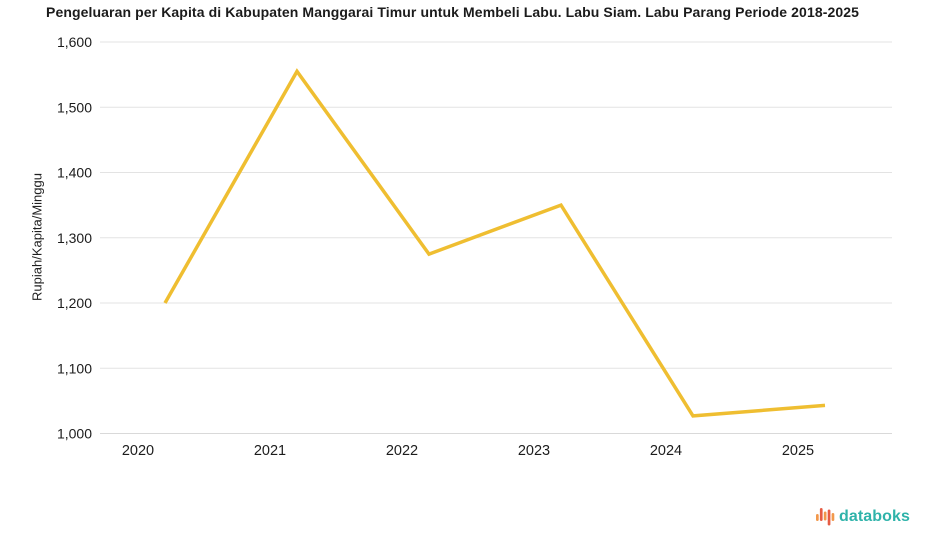 The image size is (925, 547). I want to click on y-tick-label: 1,000, so click(74, 434).